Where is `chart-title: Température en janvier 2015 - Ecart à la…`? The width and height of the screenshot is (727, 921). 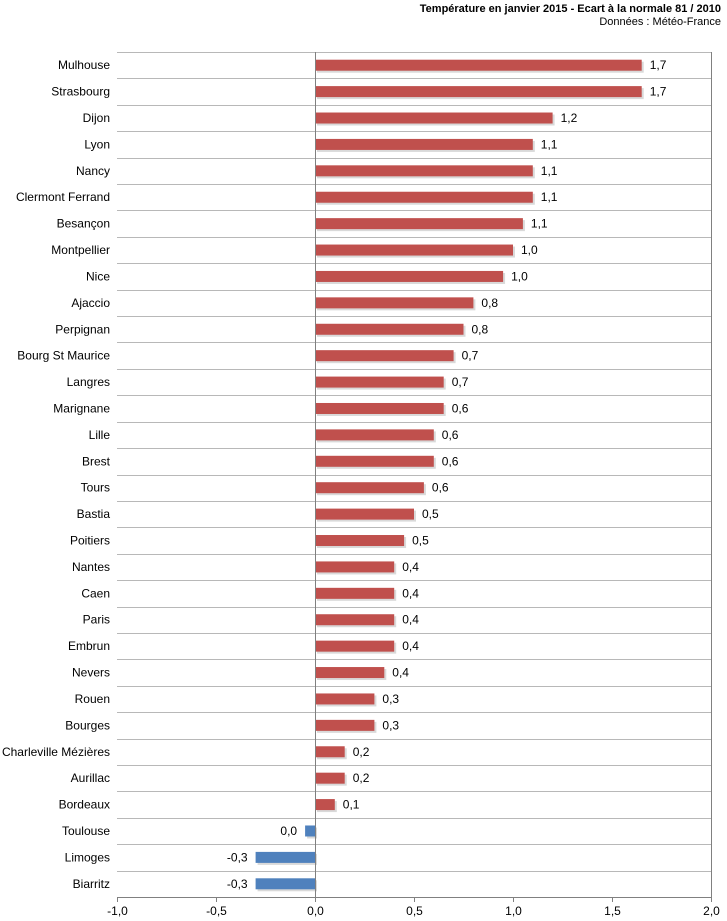
chart-title: Température en janvier 2015 - Ecart à la… is located at coordinates (570, 9).